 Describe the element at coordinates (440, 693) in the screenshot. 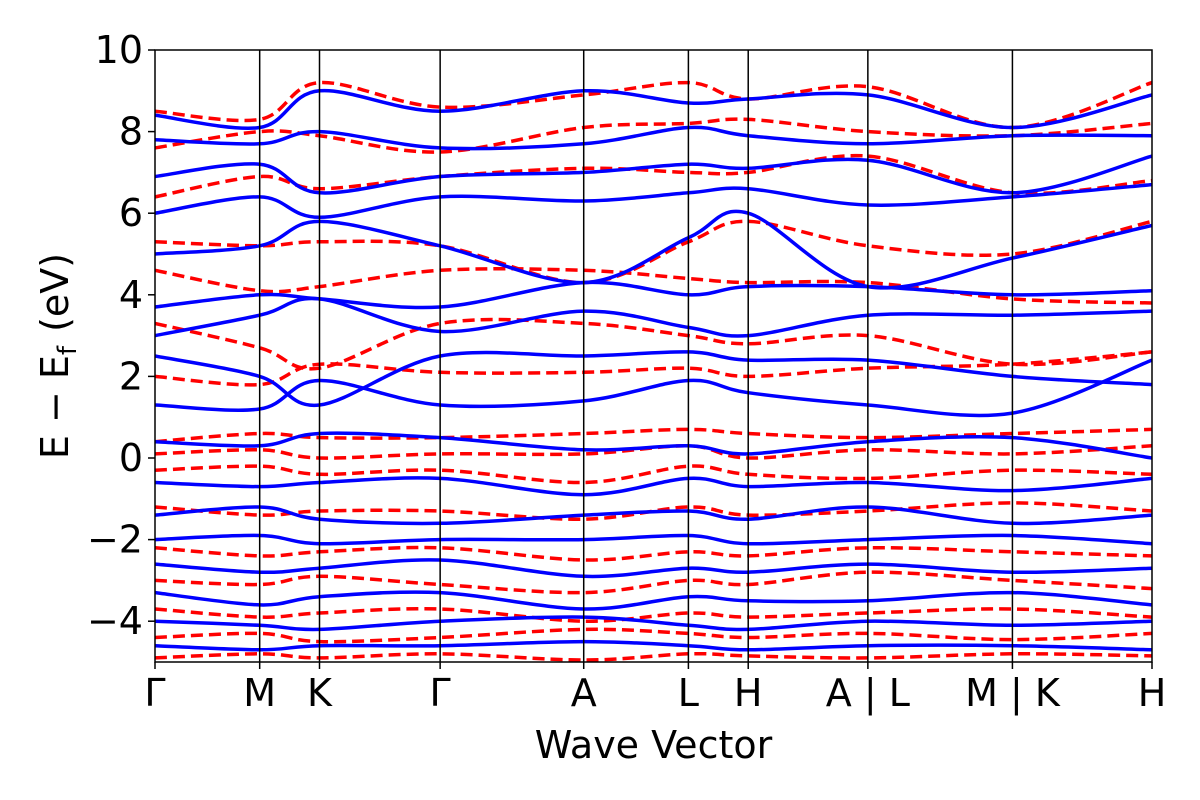

I see `x-tick-label-3: Γ` at that location.